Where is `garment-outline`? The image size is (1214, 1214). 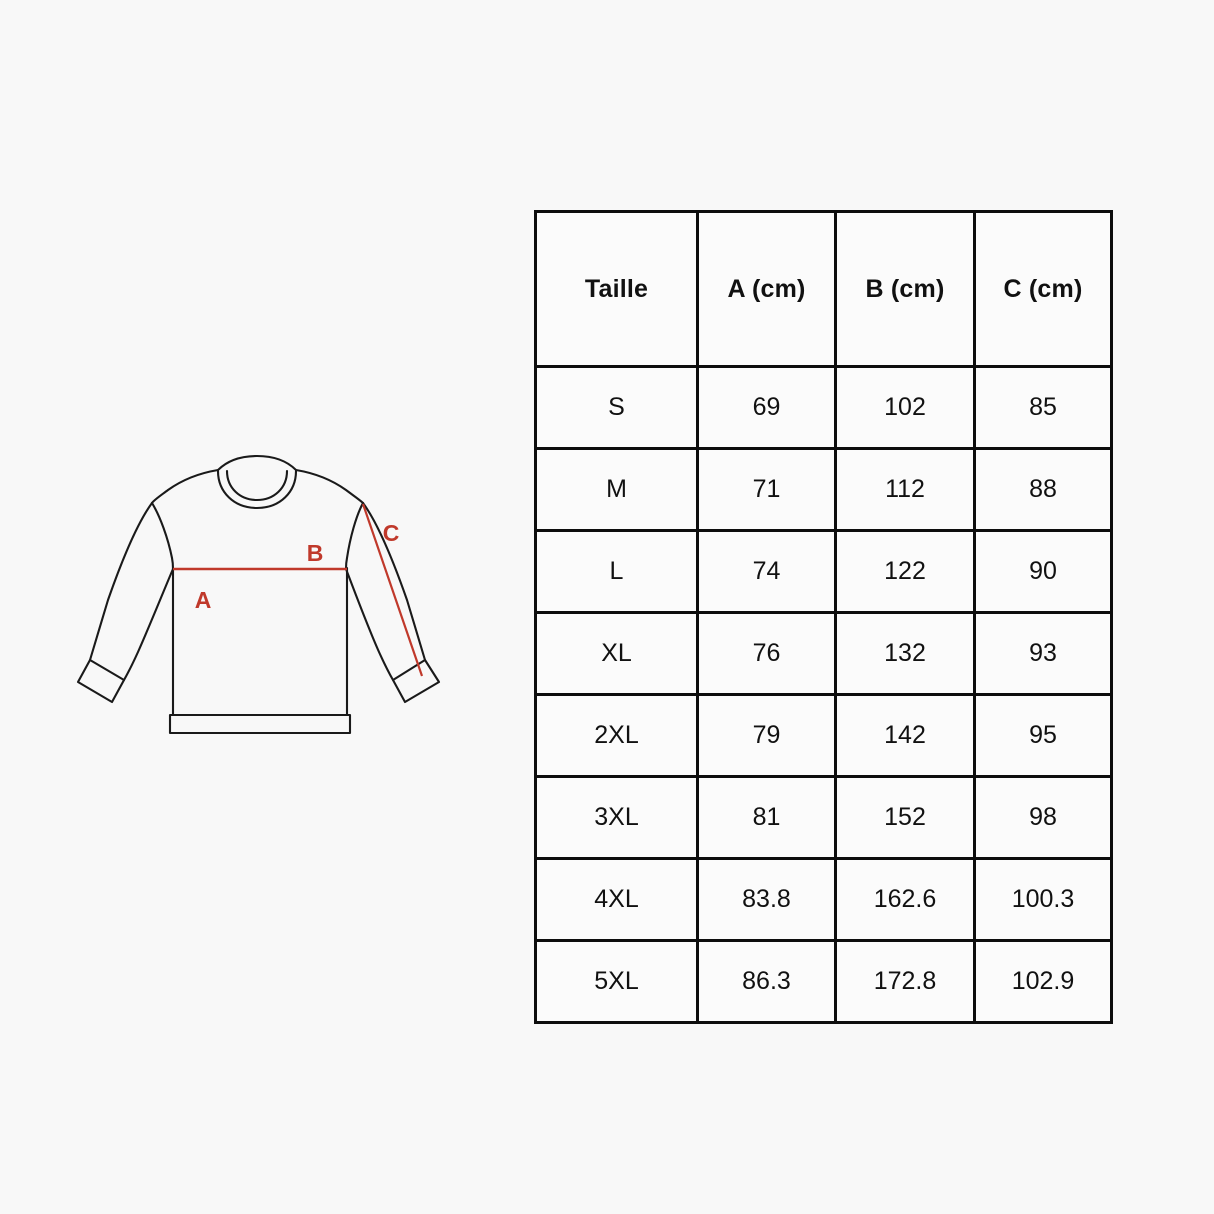 garment-outline is located at coordinates (258, 594).